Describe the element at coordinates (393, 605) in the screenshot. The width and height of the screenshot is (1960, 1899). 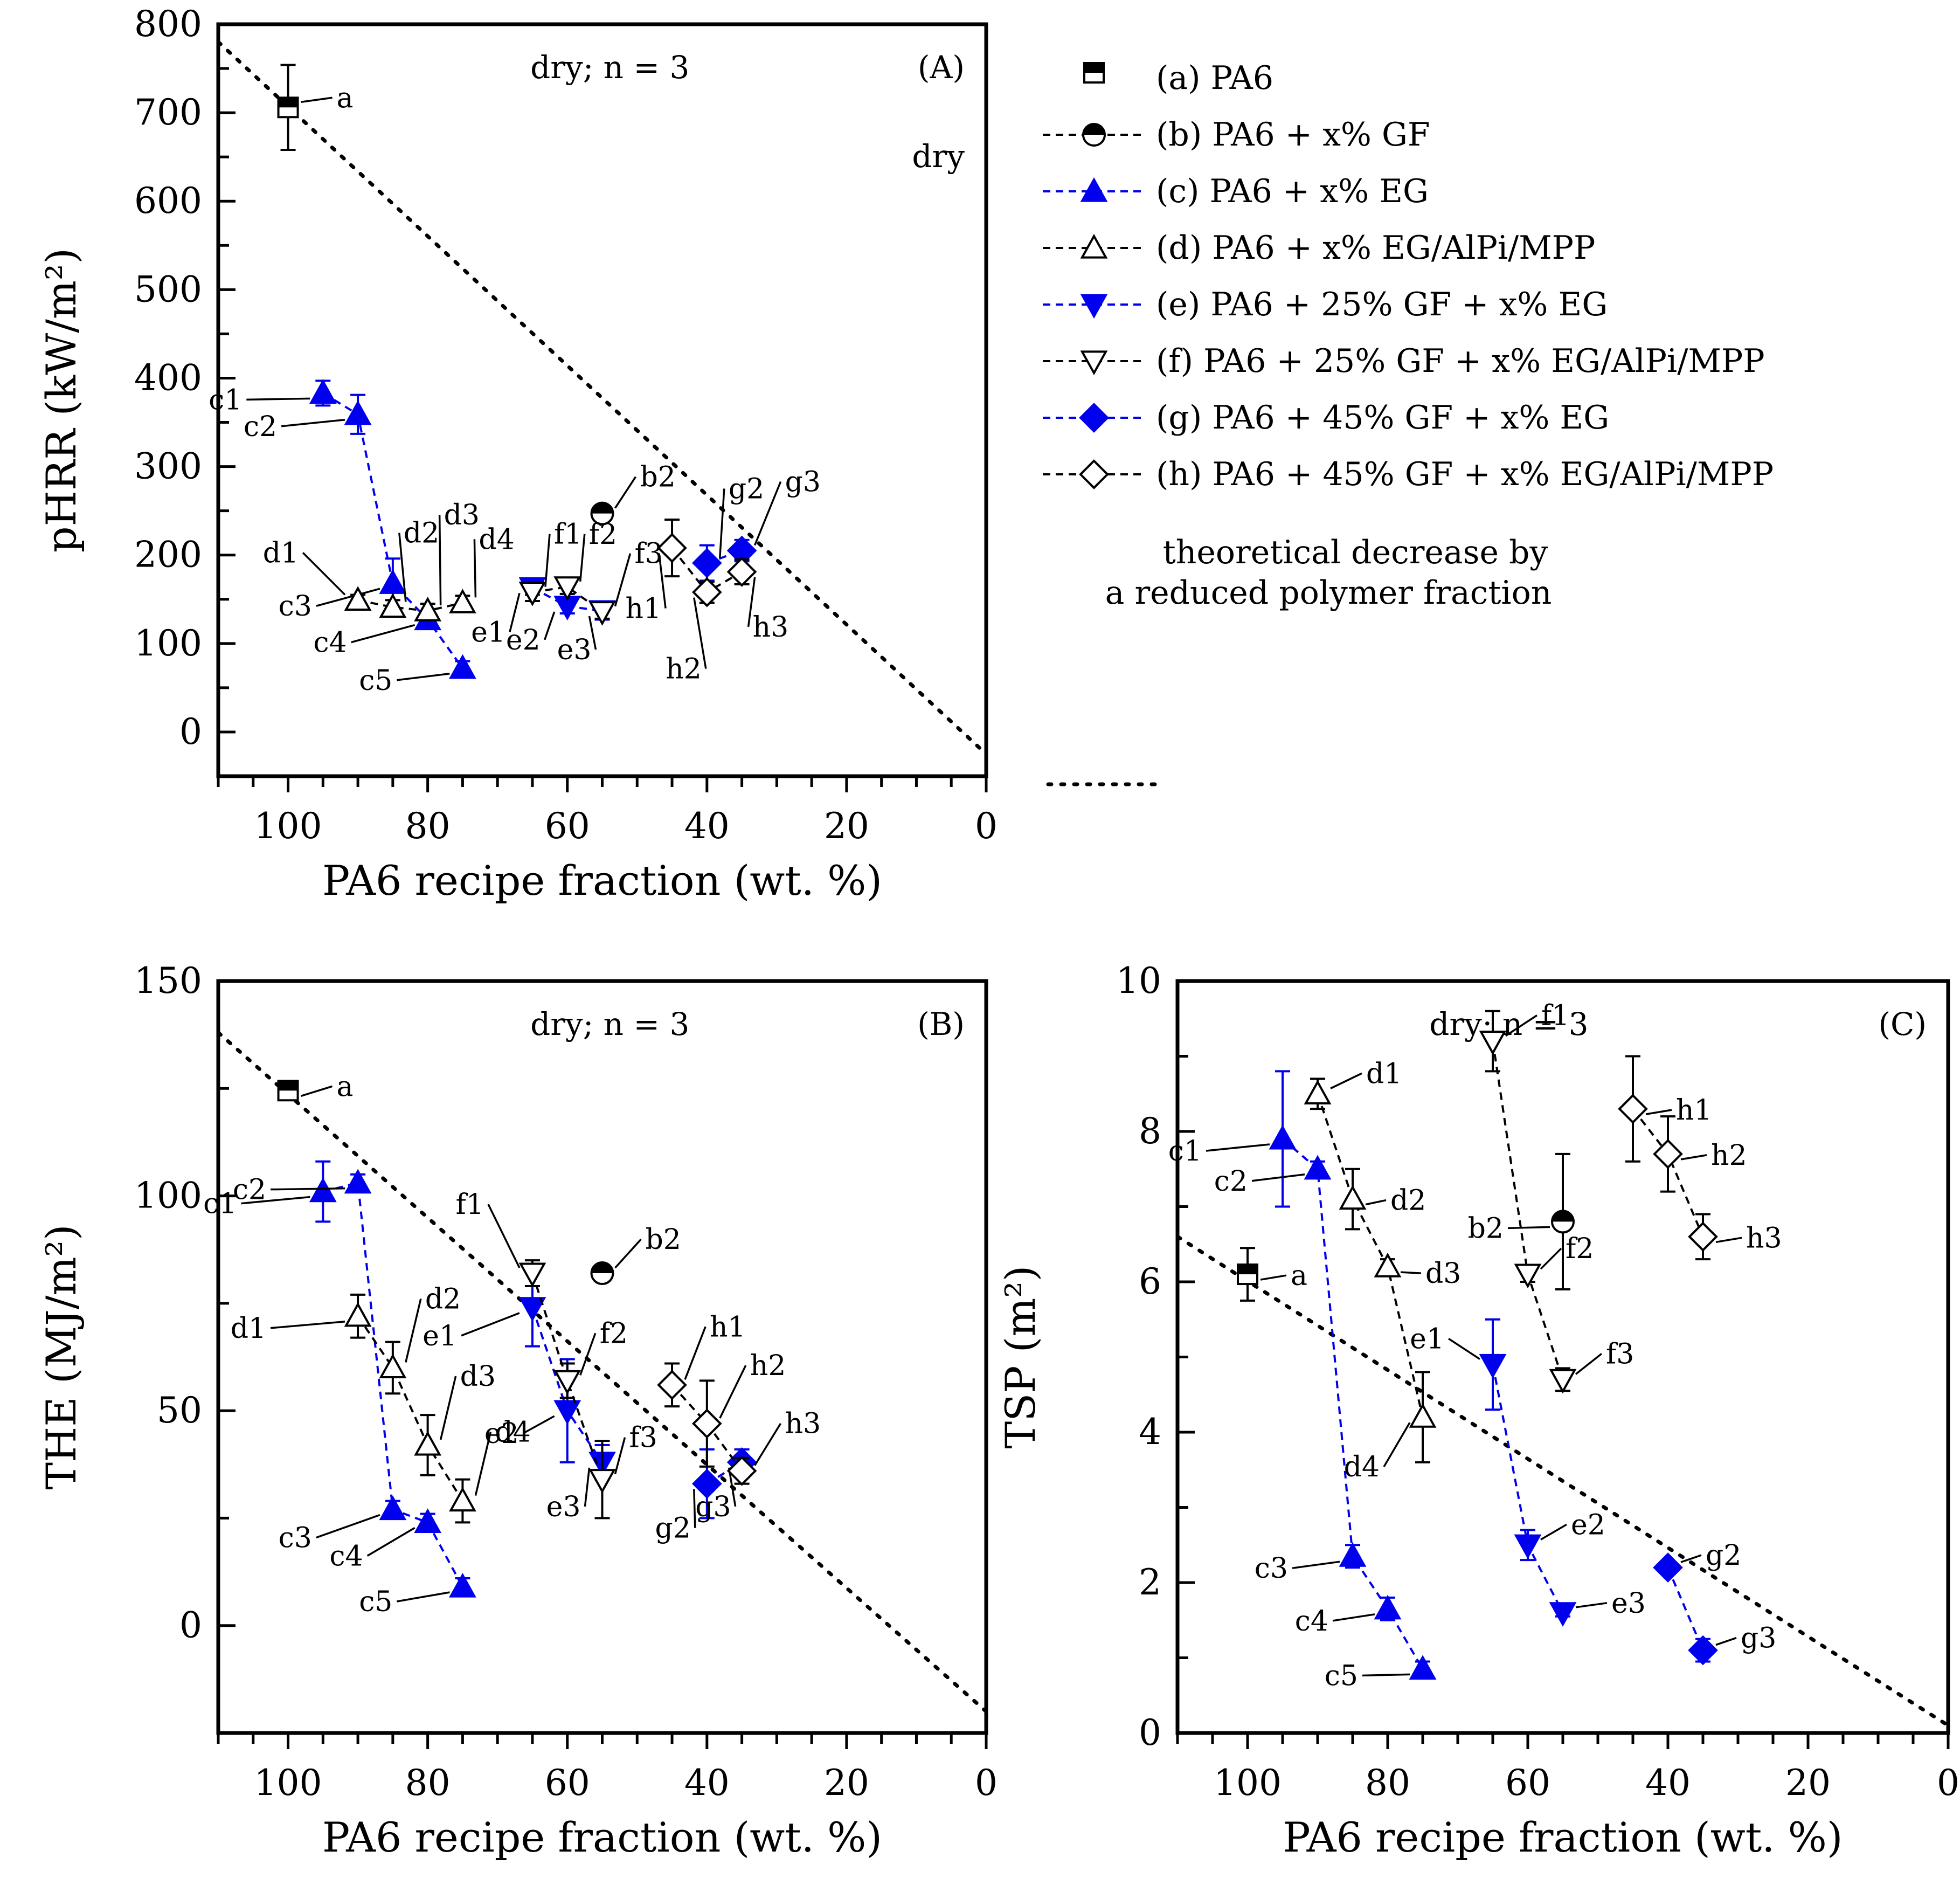
I see `data-point-d2` at that location.